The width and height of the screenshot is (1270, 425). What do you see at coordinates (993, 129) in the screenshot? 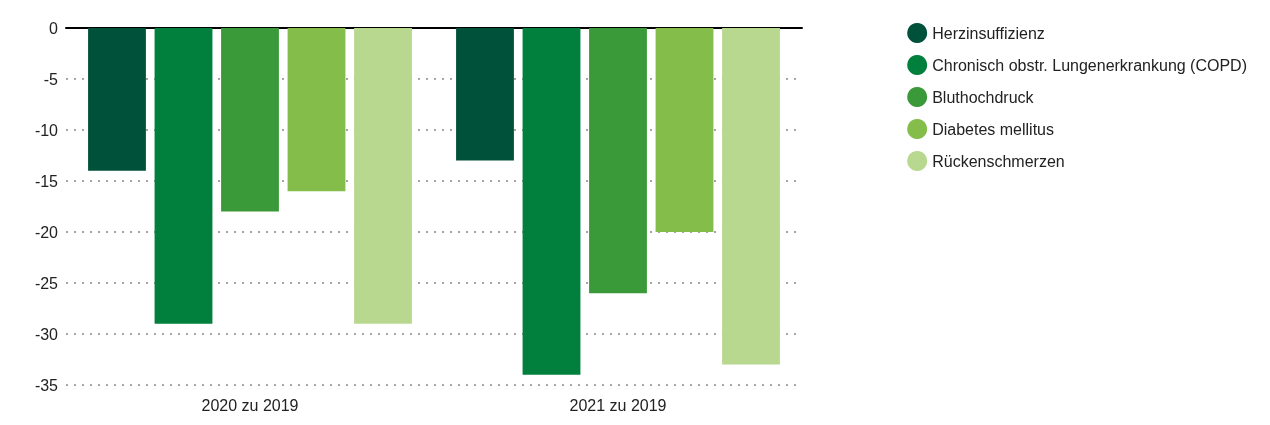
I see `legend-label: Diabetes mellitus` at bounding box center [993, 129].